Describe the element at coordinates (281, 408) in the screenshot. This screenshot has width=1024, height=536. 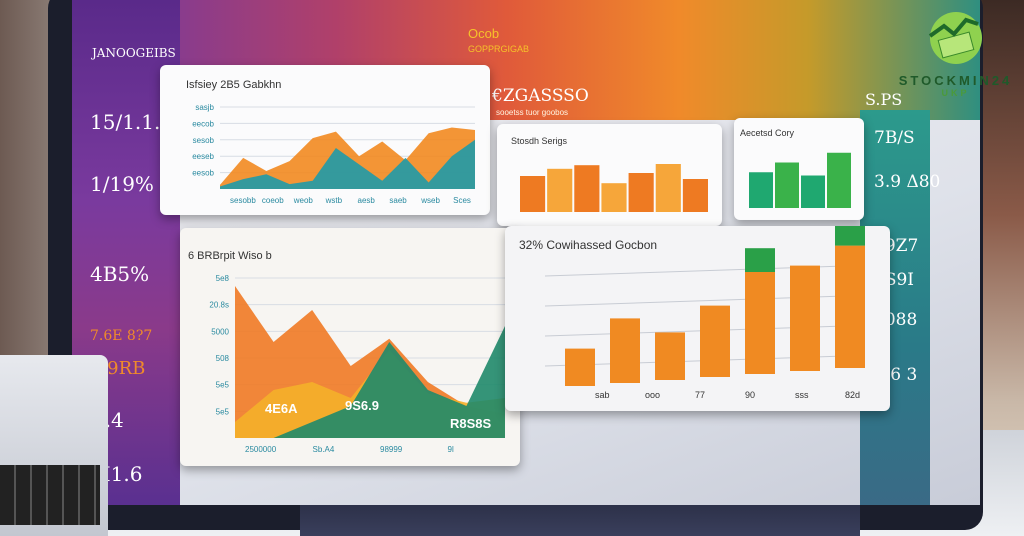
I see `data-label: 4E6A` at that location.